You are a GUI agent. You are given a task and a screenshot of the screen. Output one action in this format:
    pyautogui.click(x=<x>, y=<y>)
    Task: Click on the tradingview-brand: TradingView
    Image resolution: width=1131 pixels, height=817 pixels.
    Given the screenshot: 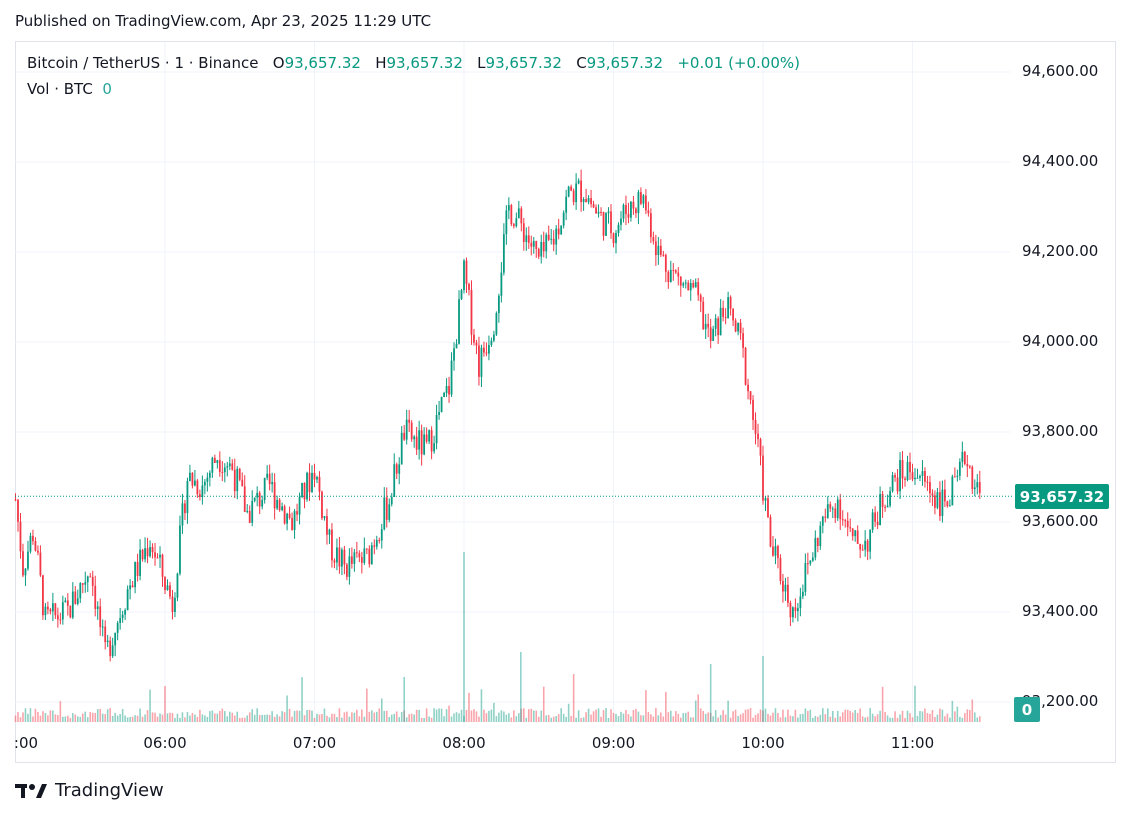 What is the action you would take?
    pyautogui.click(x=89, y=790)
    